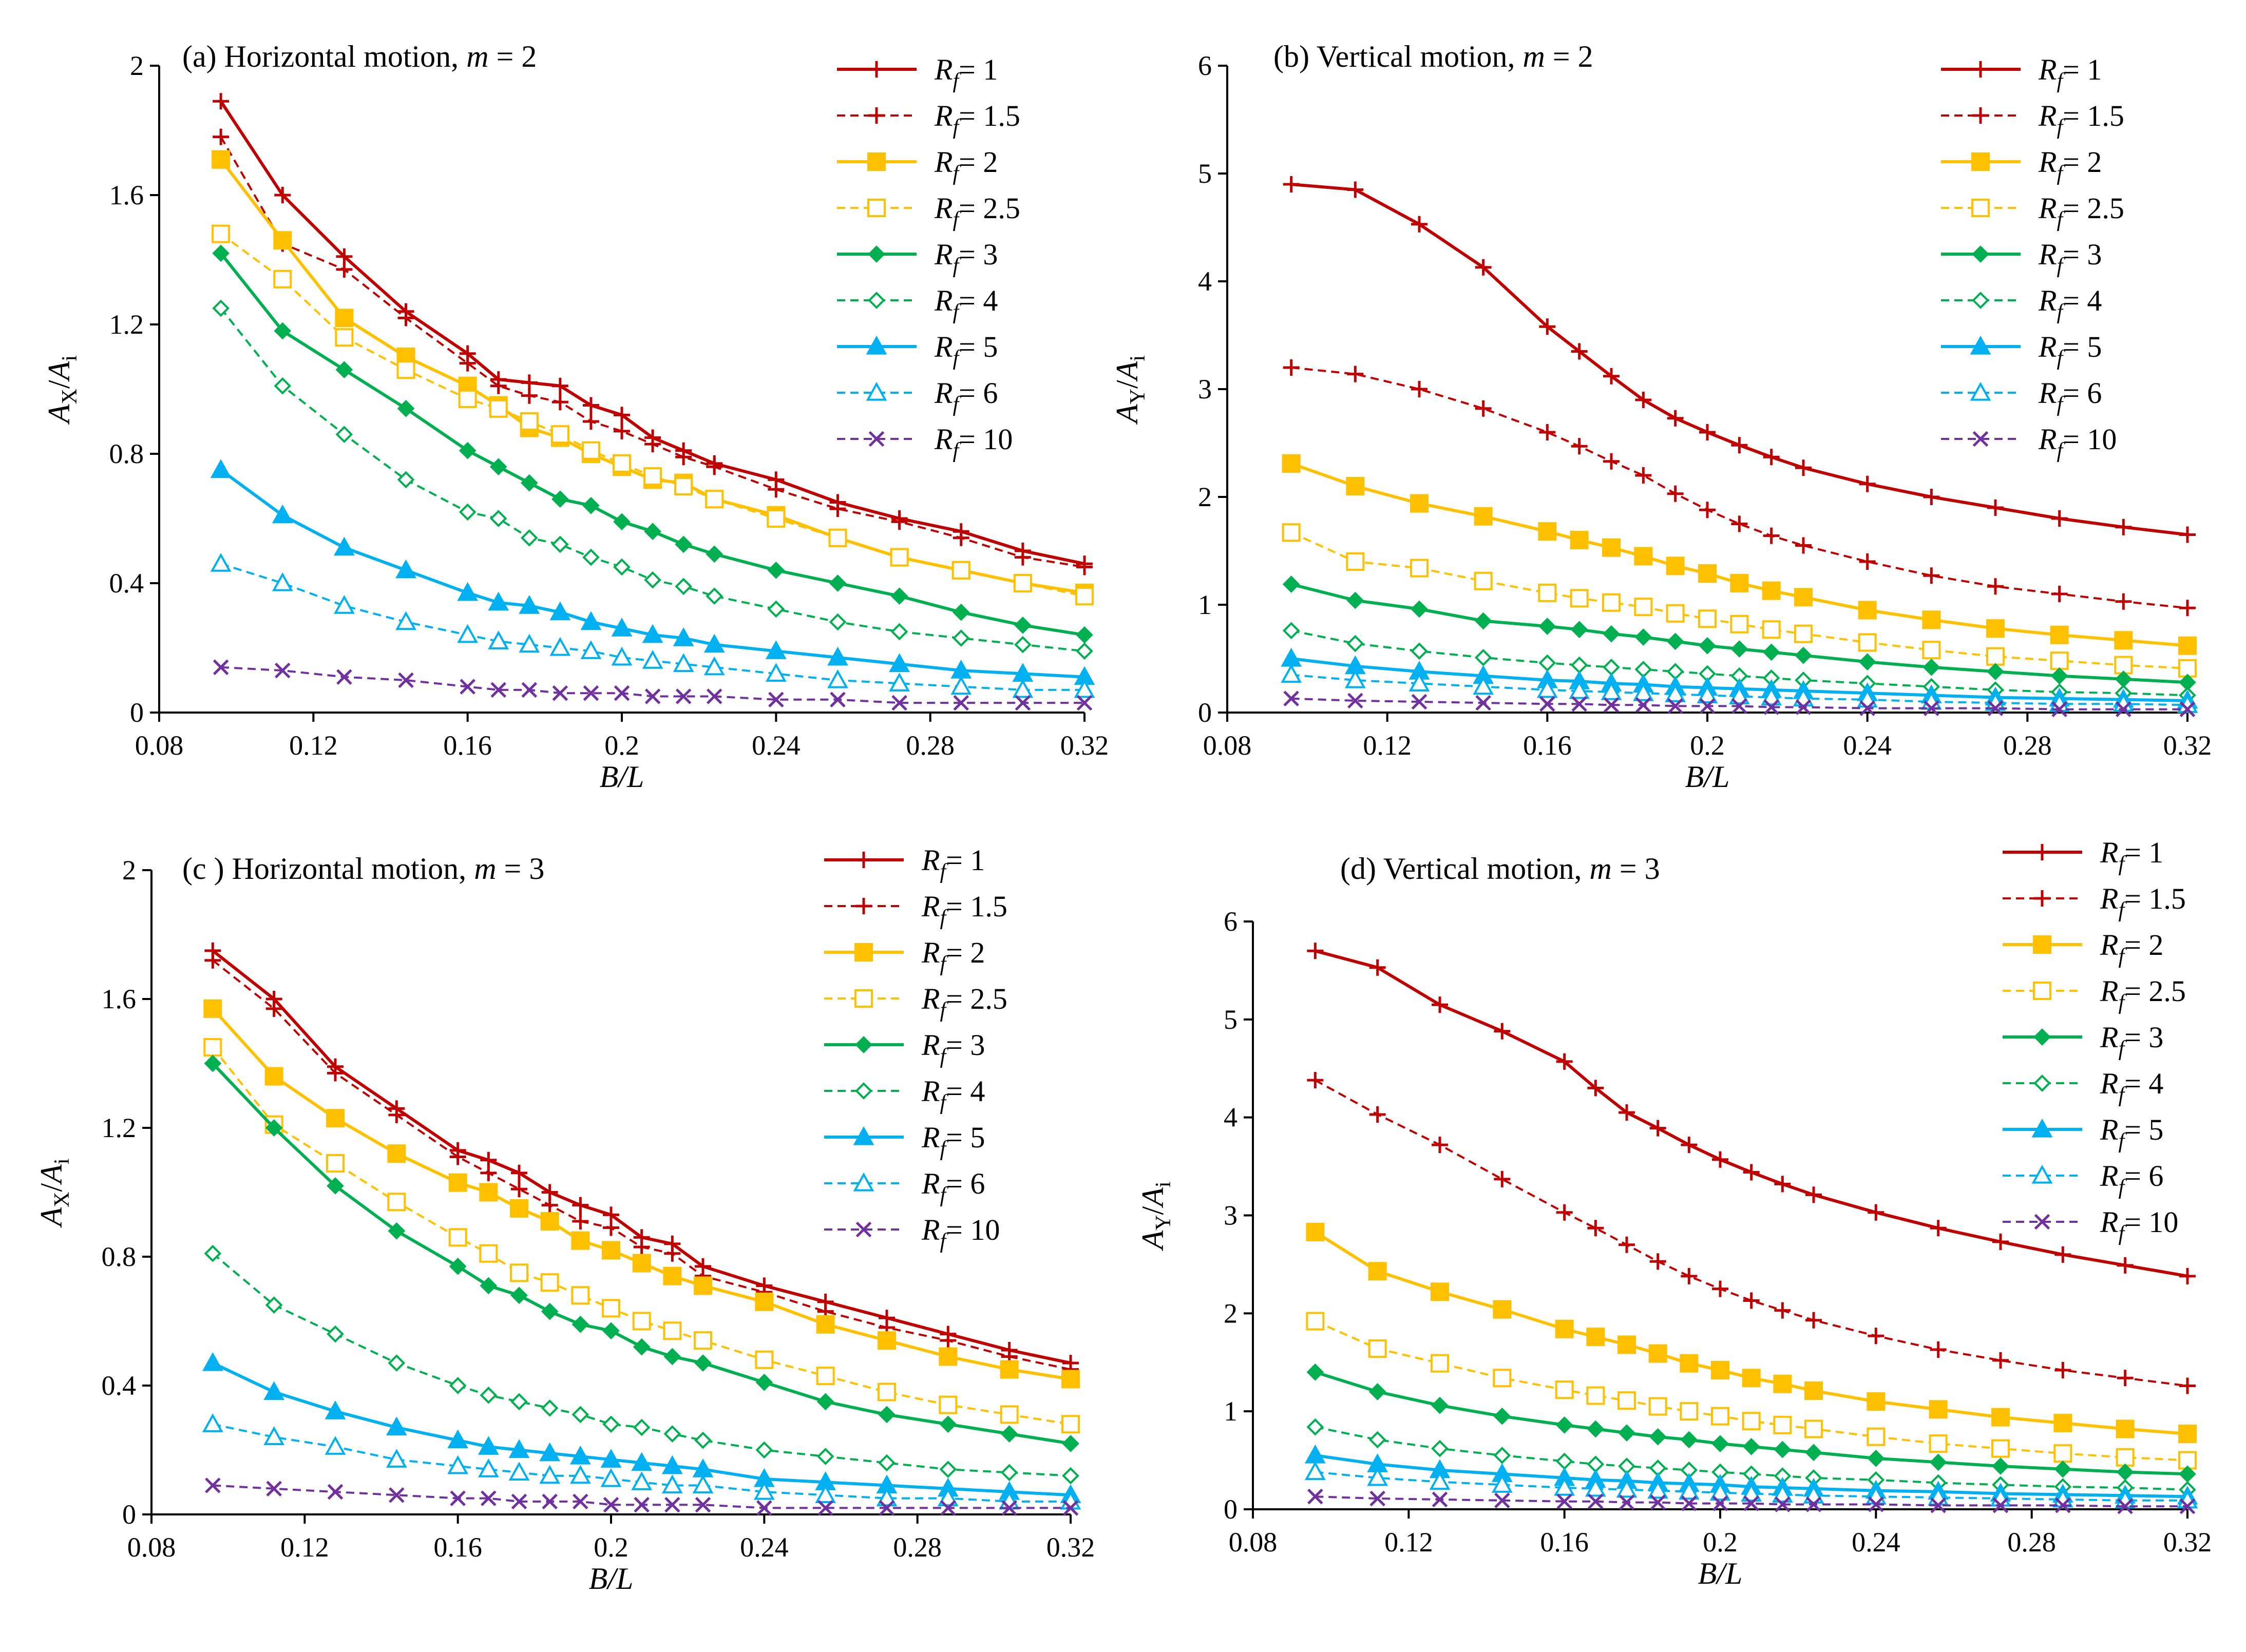 This screenshot has width=2246, height=1652. What do you see at coordinates (1231, 1117) in the screenshot?
I see `y-tick-label: 4` at bounding box center [1231, 1117].